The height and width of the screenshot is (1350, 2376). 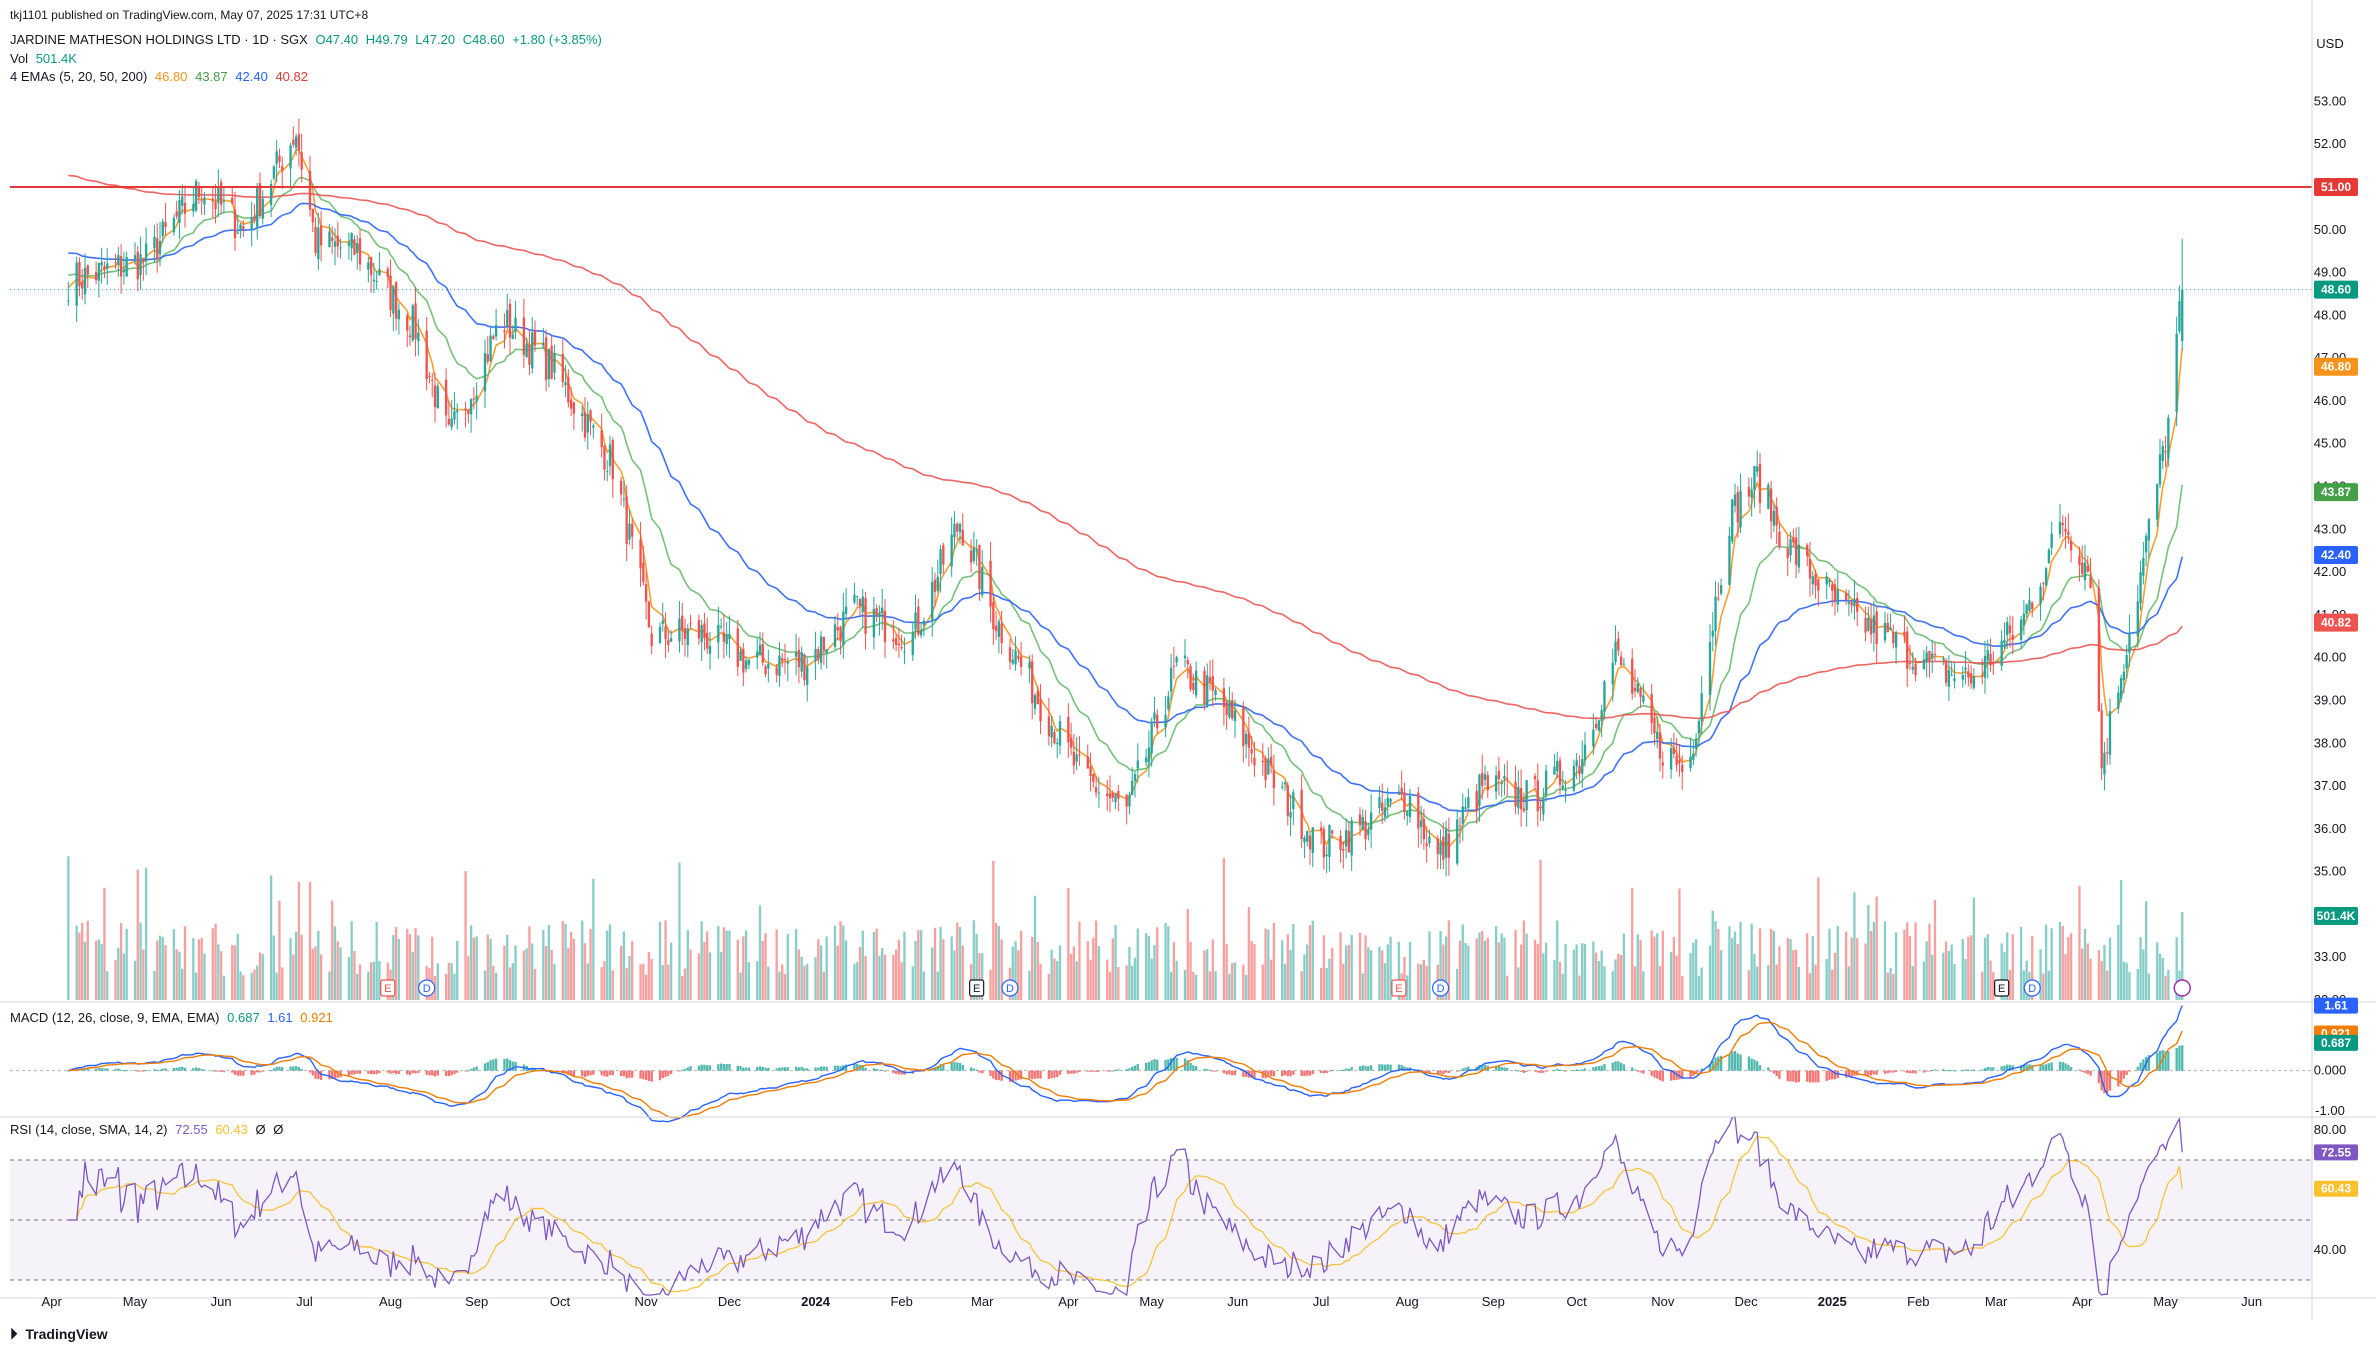 I want to click on symbol-title: JARDINE MATHESON HOLDINGS LTD · 1D · SGX, so click(x=159, y=39).